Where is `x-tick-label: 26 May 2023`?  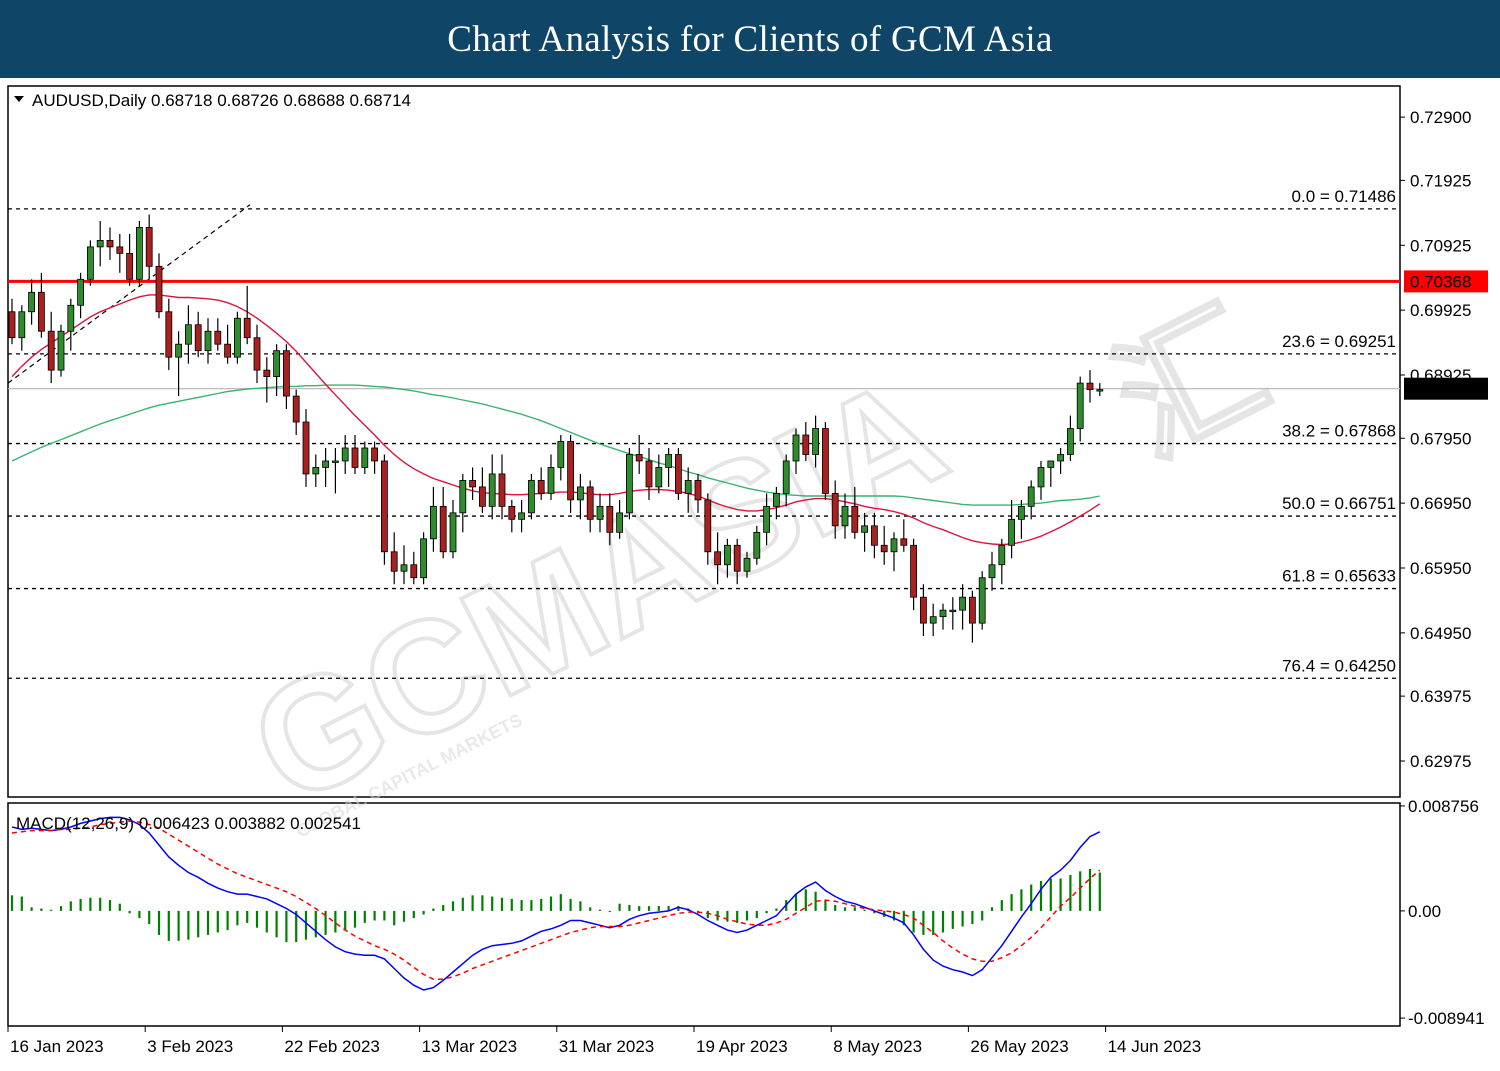 x-tick-label: 26 May 2023 is located at coordinates (1019, 1046).